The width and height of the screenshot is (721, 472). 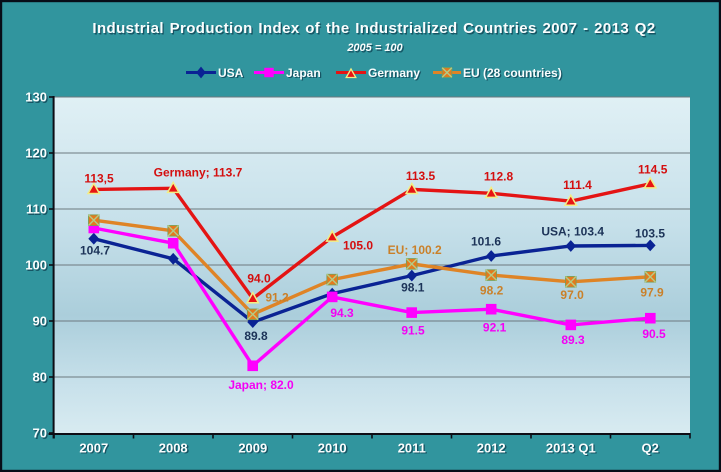 What do you see at coordinates (261, 385) in the screenshot?
I see `svg-text: Japan; 82.0` at bounding box center [261, 385].